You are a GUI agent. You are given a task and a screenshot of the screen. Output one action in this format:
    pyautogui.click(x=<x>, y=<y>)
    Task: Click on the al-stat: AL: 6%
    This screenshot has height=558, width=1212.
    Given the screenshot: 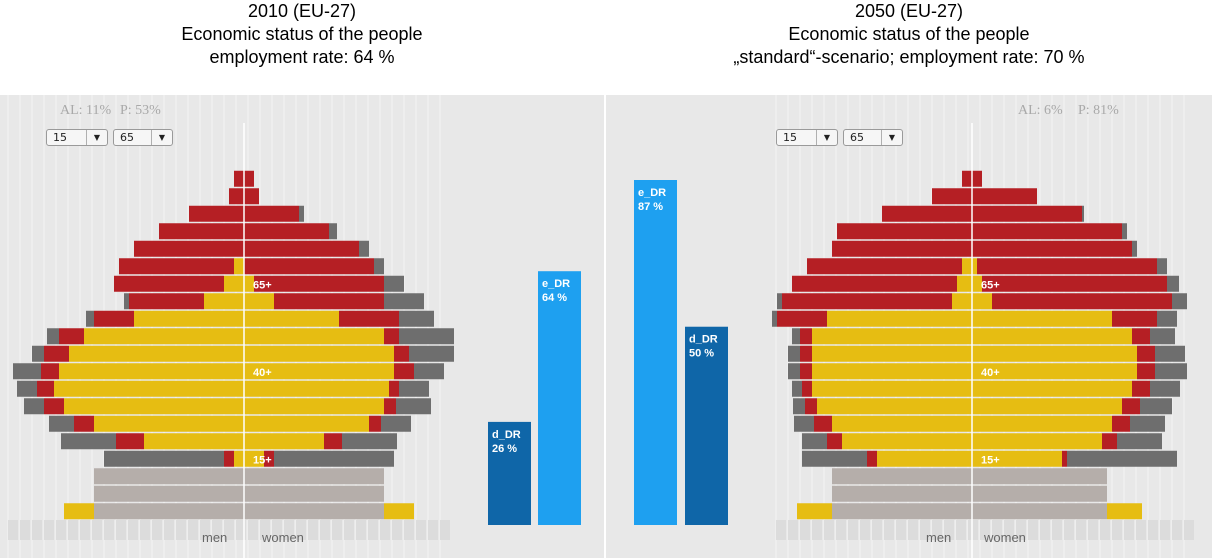 What is the action you would take?
    pyautogui.click(x=1040, y=110)
    